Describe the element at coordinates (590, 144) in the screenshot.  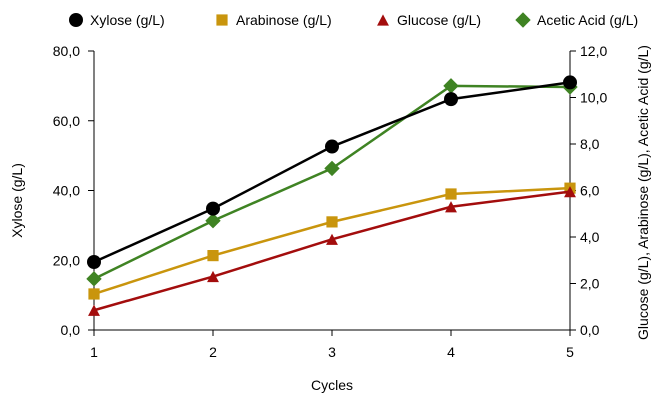
I see `y-right-tick-label: 8,0` at that location.